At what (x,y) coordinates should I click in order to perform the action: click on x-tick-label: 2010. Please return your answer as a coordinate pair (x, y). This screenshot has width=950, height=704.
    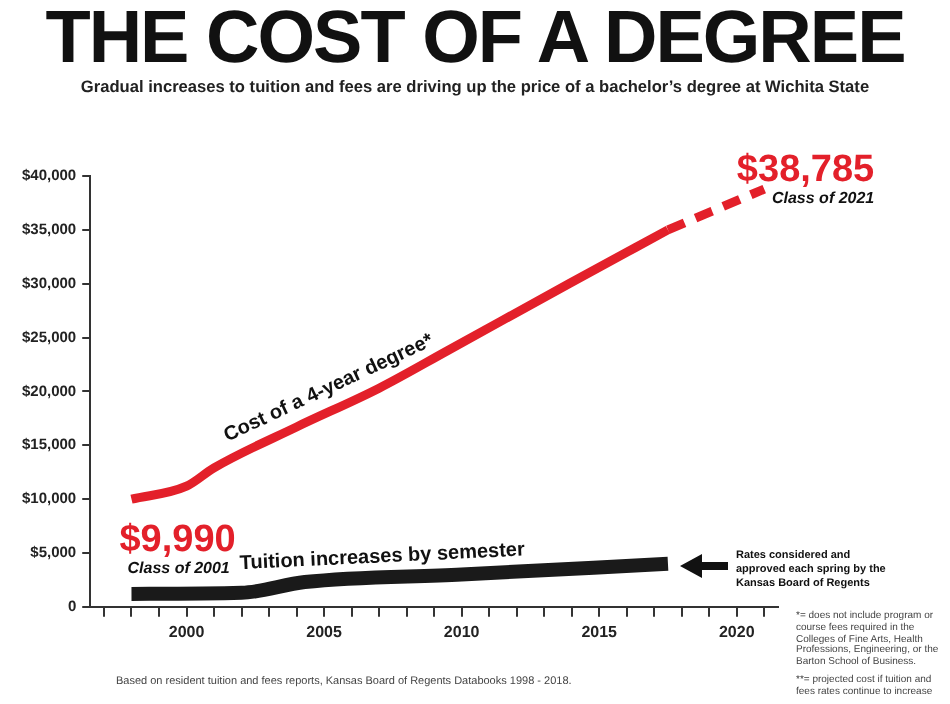
    Looking at the image, I should click on (462, 631).